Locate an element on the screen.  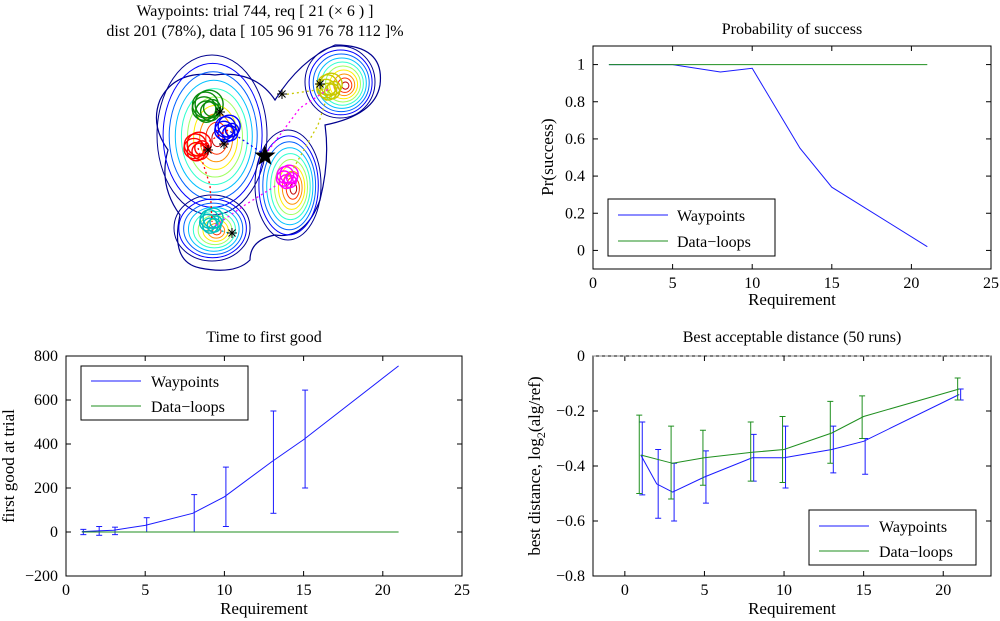
dist-ylabel-sub: 2 is located at coordinates (541, 435).